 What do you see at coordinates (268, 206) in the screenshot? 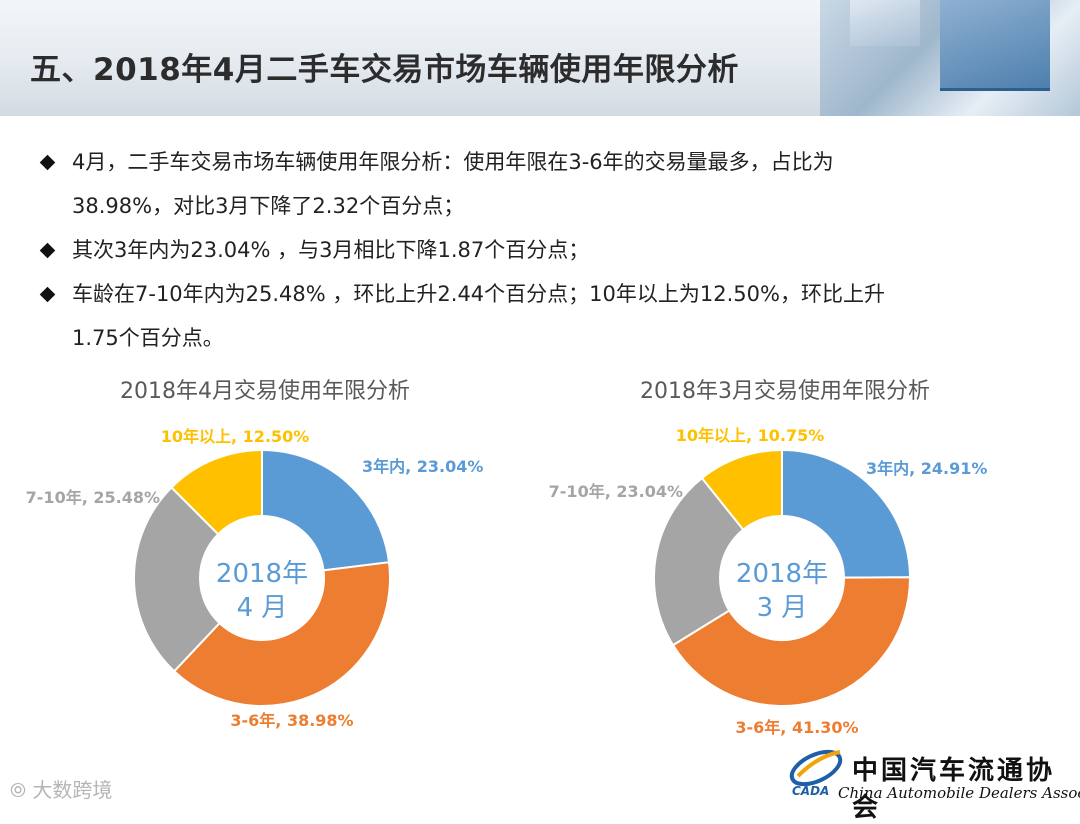
I see `bullet-line: 38.98%，对比3月下降了2.32个百分点；` at bounding box center [268, 206].